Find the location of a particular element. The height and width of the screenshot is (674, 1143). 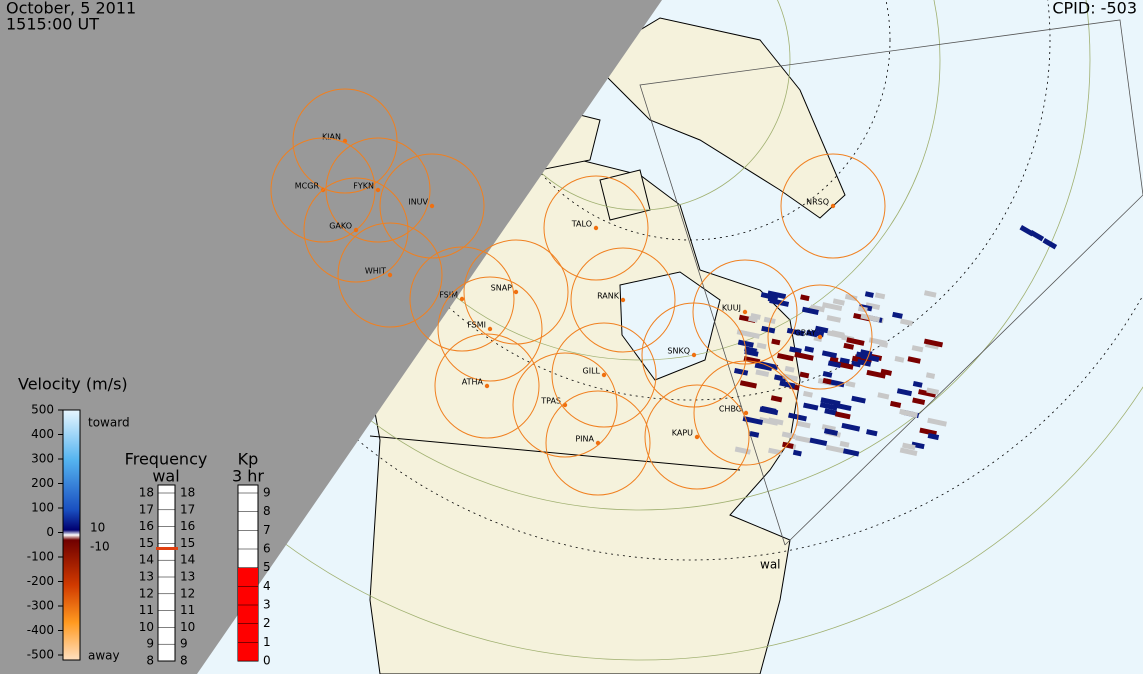

frequency-tick-label: 15 is located at coordinates (187, 543).